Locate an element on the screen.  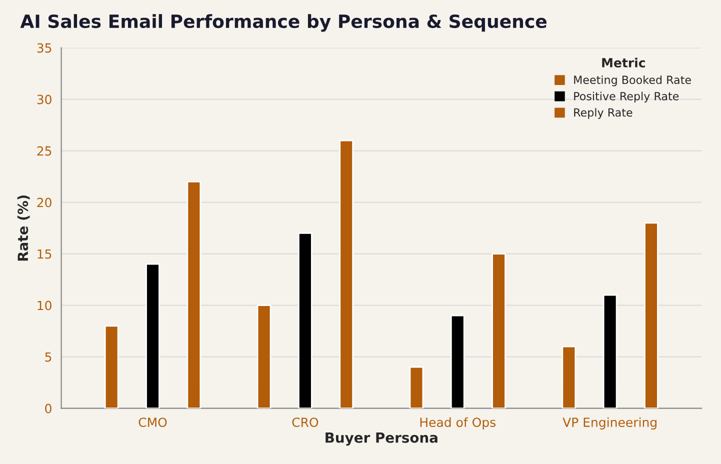
y-tick-label: 0 is located at coordinates (48, 409).